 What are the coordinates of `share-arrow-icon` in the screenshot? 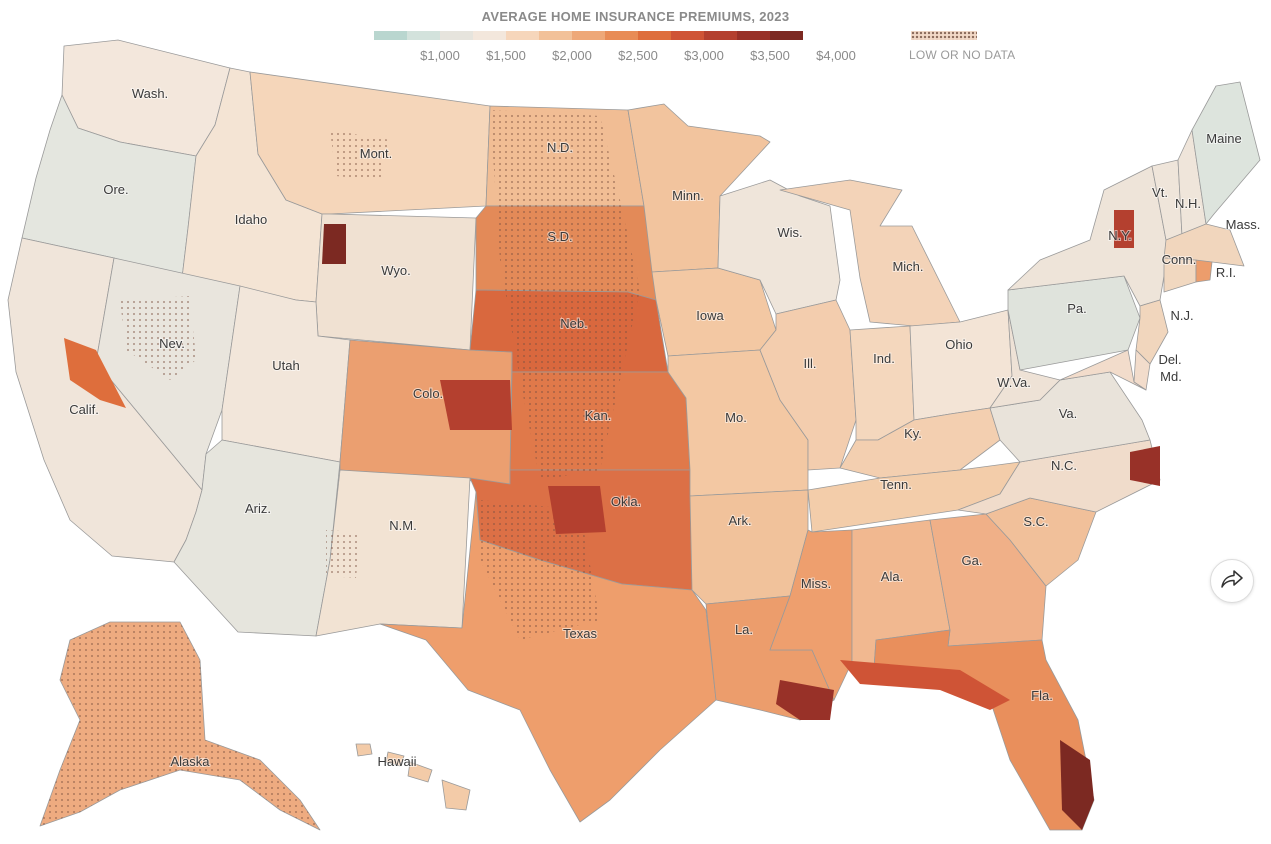 It's located at (1232, 581).